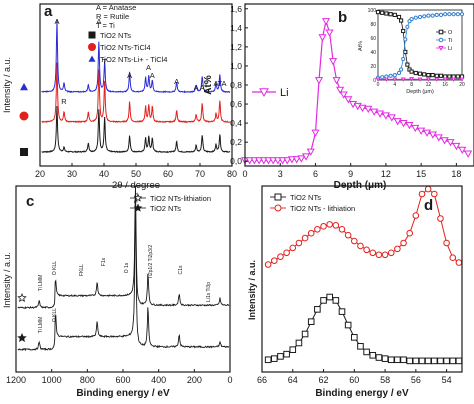  Describe the element at coordinates (104, 261) in the screenshot. I see `peak-annotation: F1s` at that location.